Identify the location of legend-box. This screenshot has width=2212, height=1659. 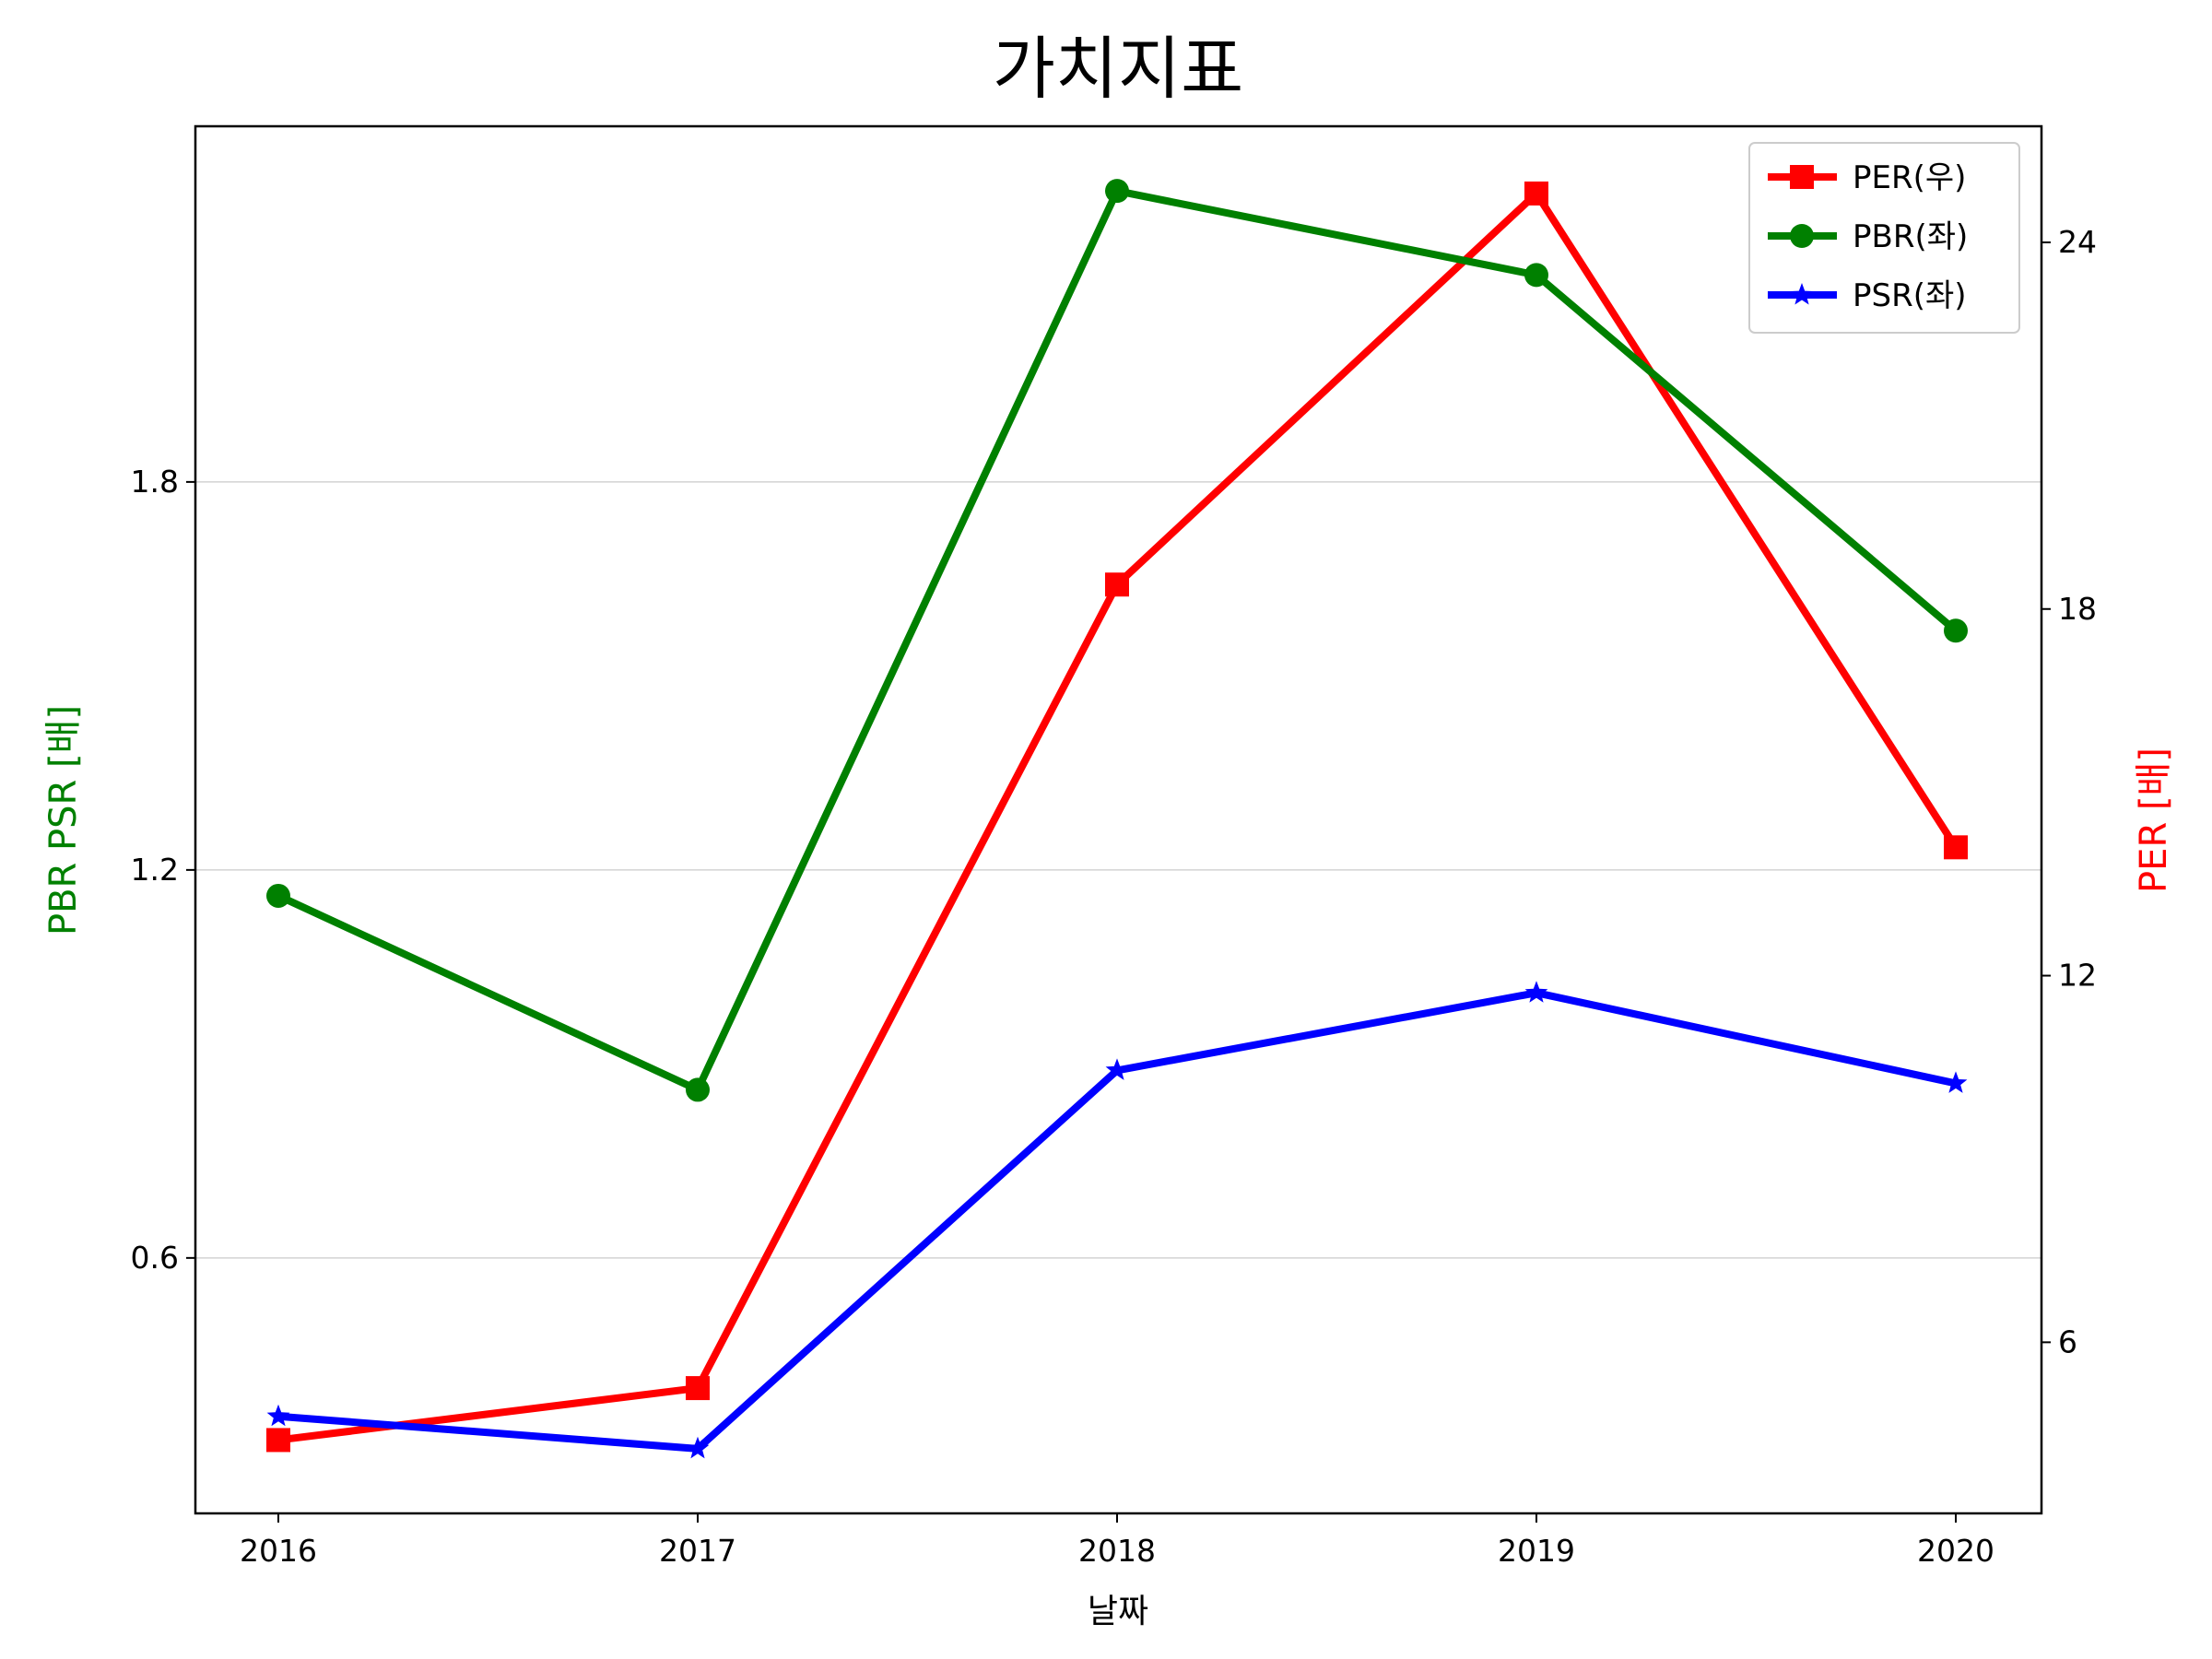
(1884, 238).